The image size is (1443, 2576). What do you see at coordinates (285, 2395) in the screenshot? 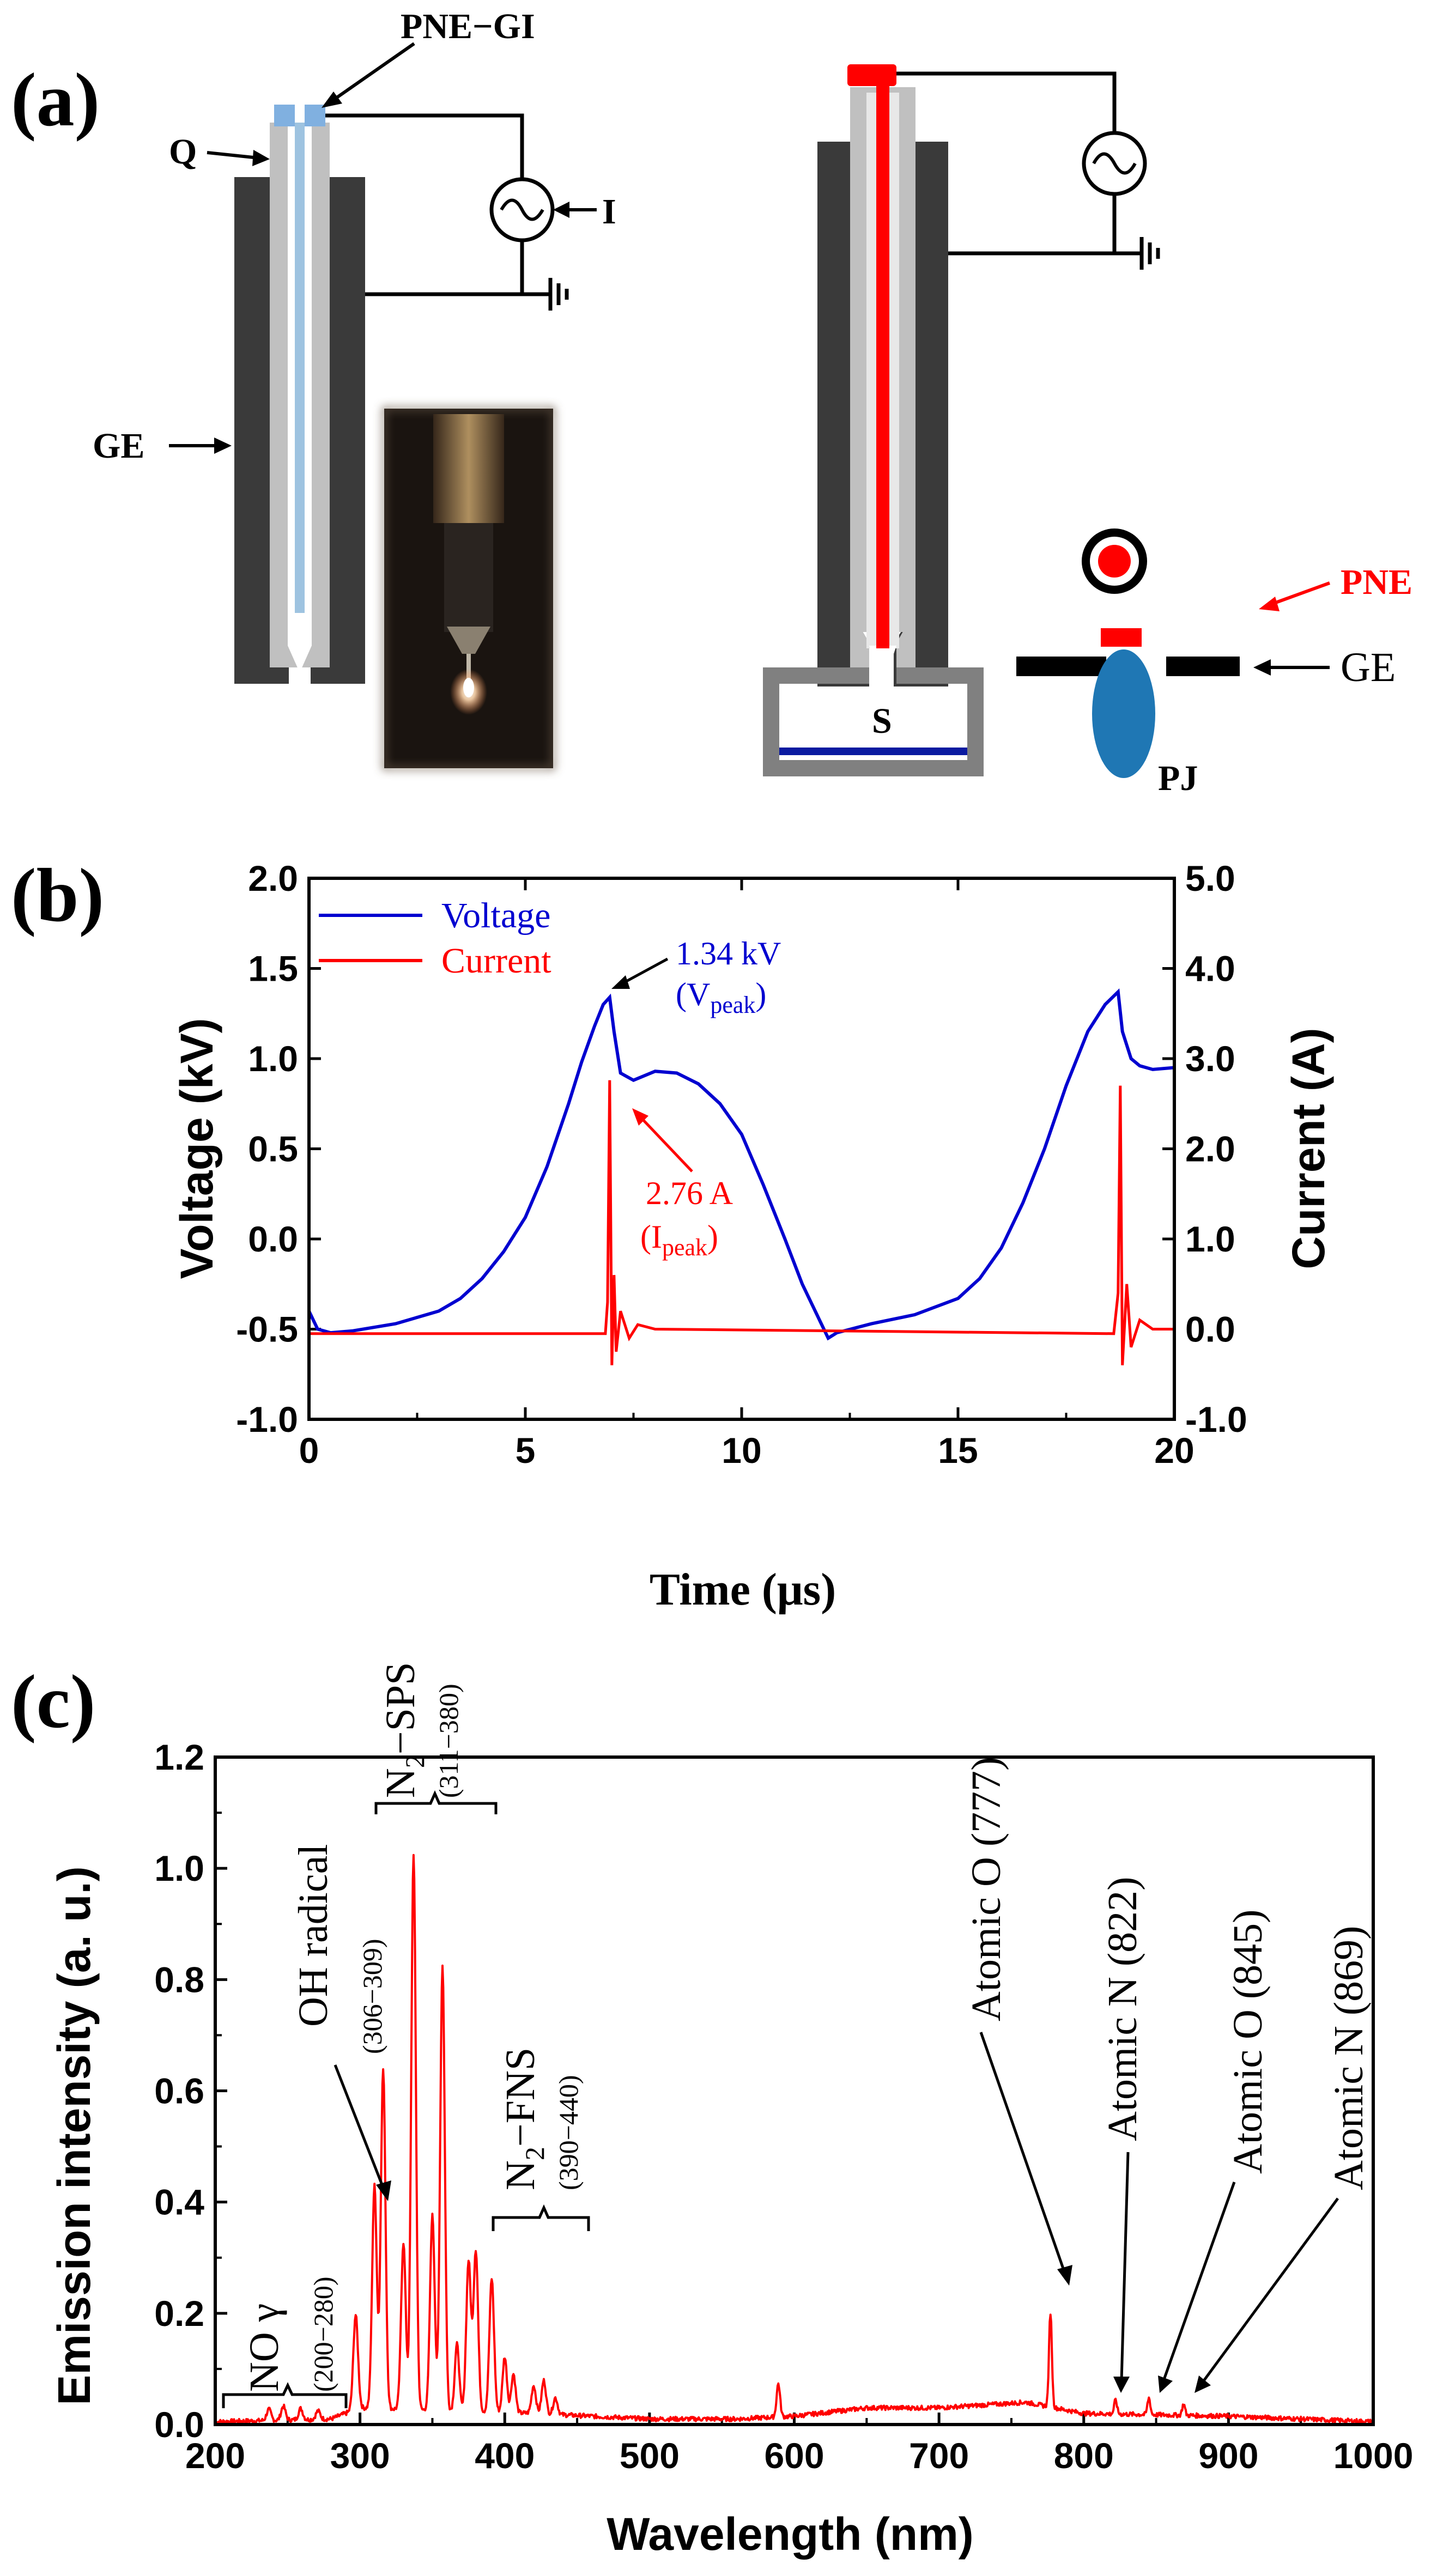
I see `bracket-no-gamma` at bounding box center [285, 2395].